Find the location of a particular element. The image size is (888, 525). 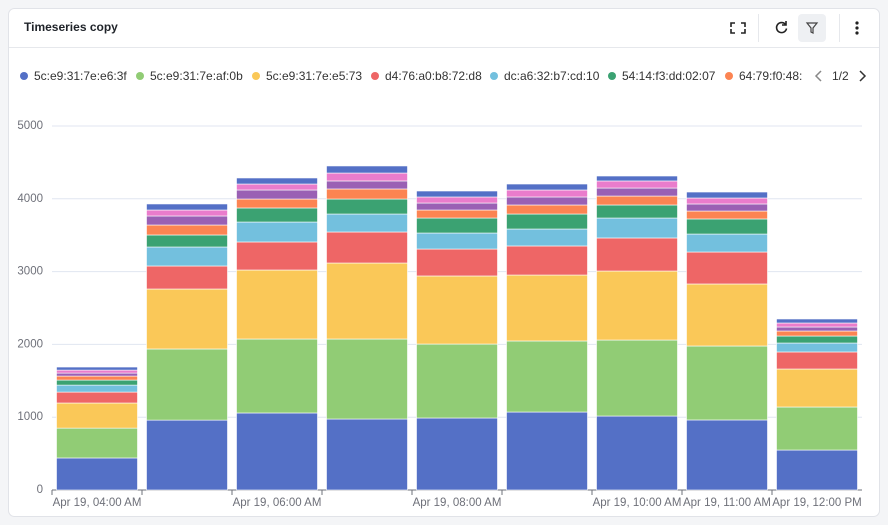

filter-button is located at coordinates (812, 28).